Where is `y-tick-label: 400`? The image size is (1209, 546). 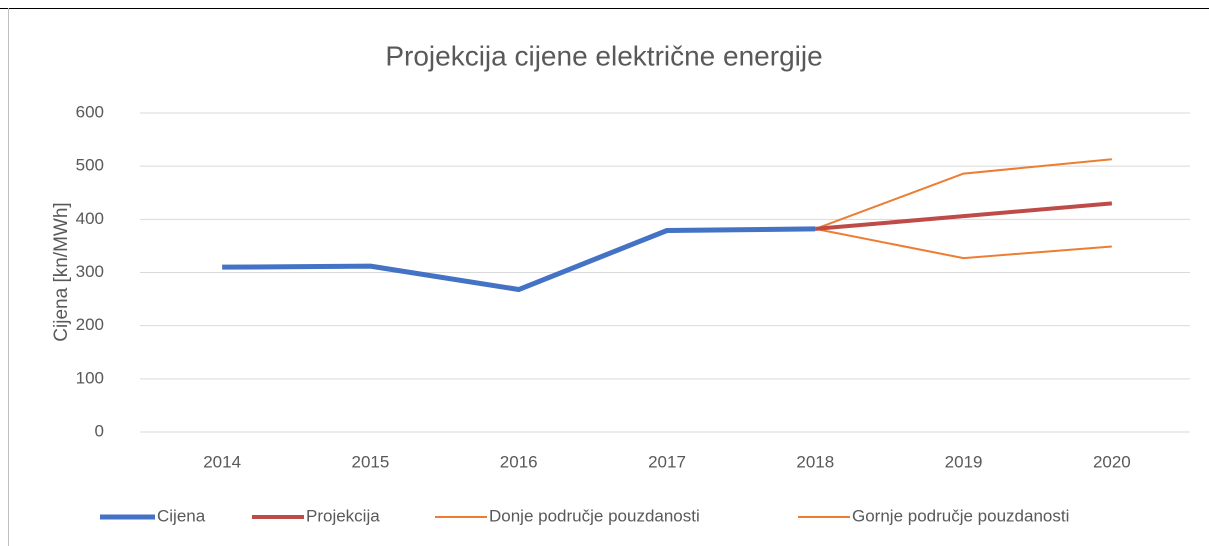 y-tick-label: 400 is located at coordinates (90, 218).